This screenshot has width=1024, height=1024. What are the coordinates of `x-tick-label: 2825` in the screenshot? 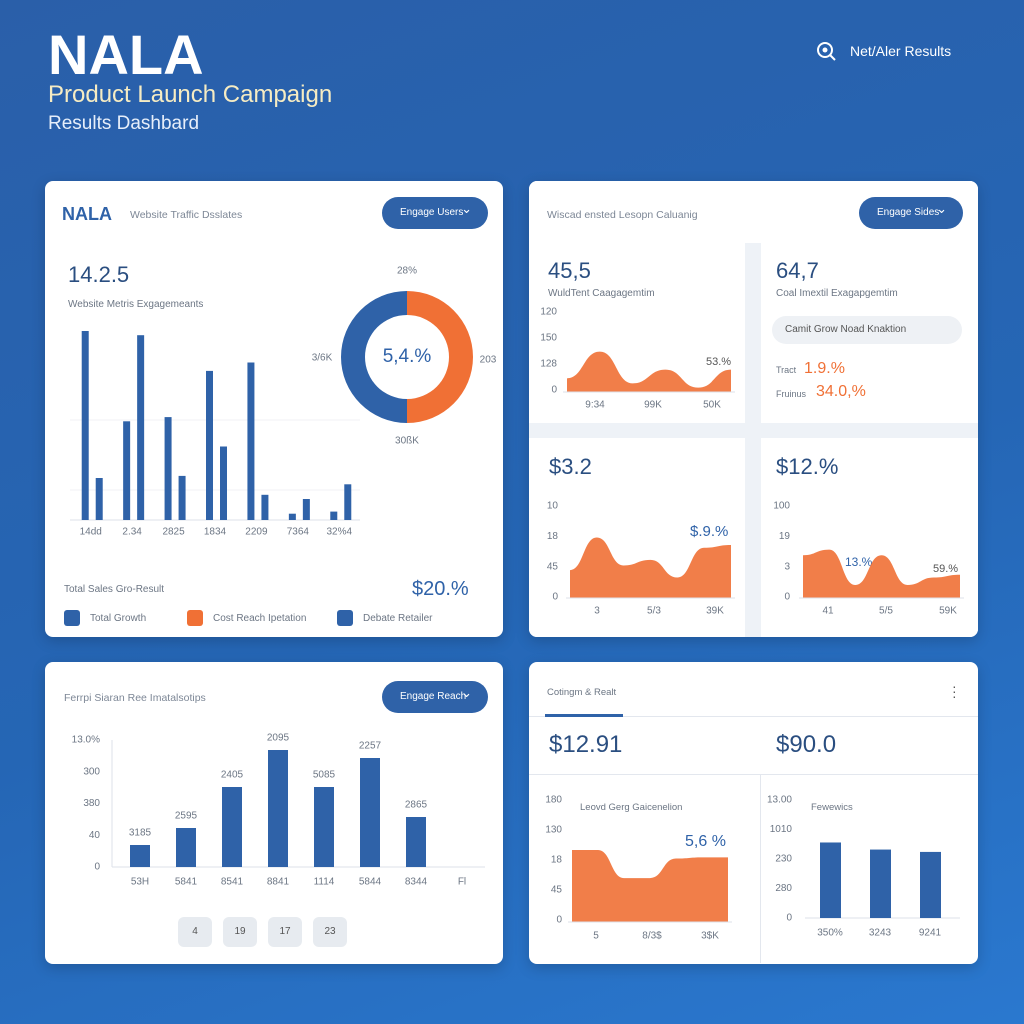 It's located at (173, 532).